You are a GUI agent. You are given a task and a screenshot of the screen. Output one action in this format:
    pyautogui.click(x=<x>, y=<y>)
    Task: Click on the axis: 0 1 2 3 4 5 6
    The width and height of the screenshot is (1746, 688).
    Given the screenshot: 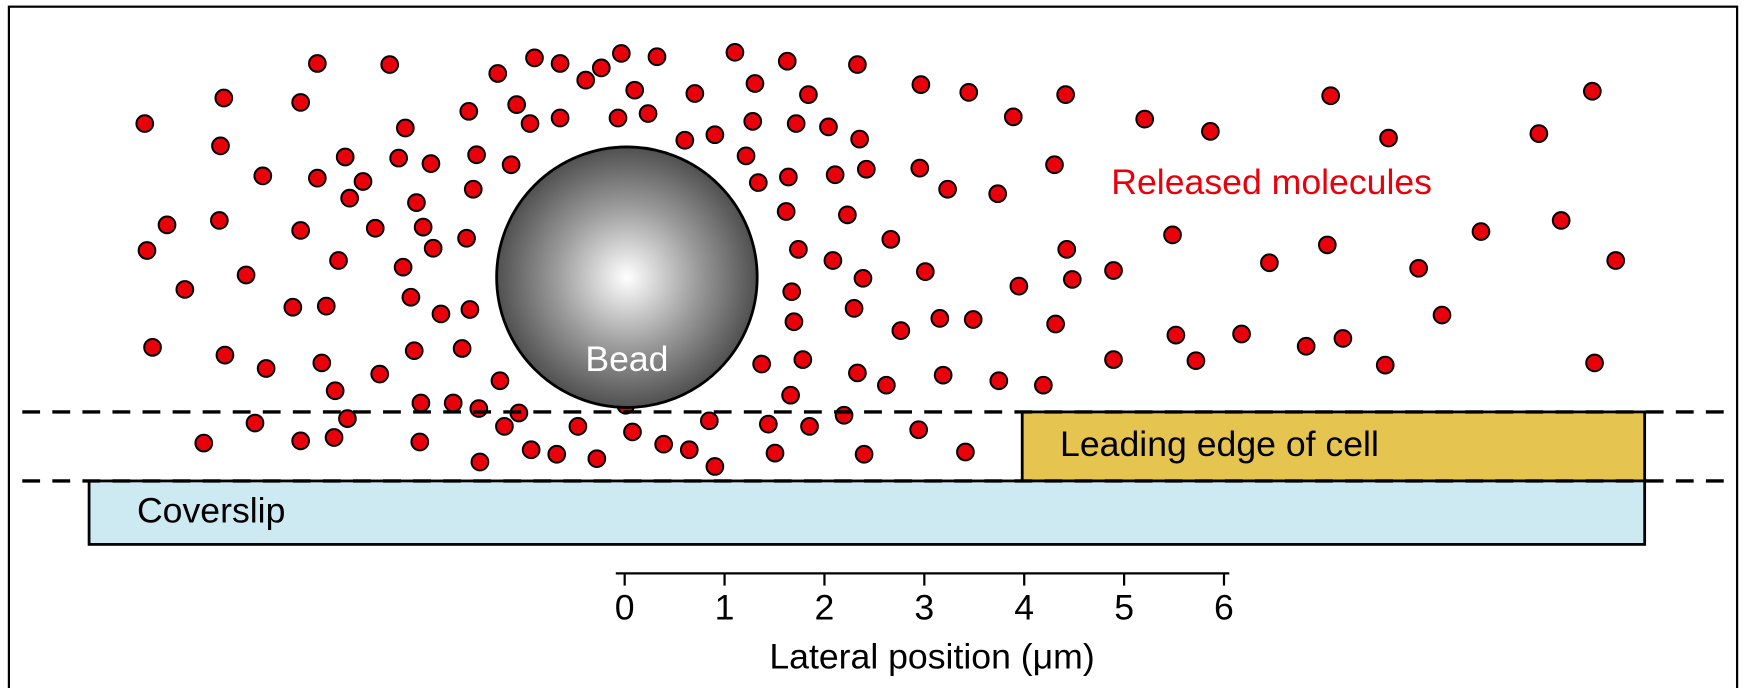 What is the action you would take?
    pyautogui.click(x=924, y=600)
    